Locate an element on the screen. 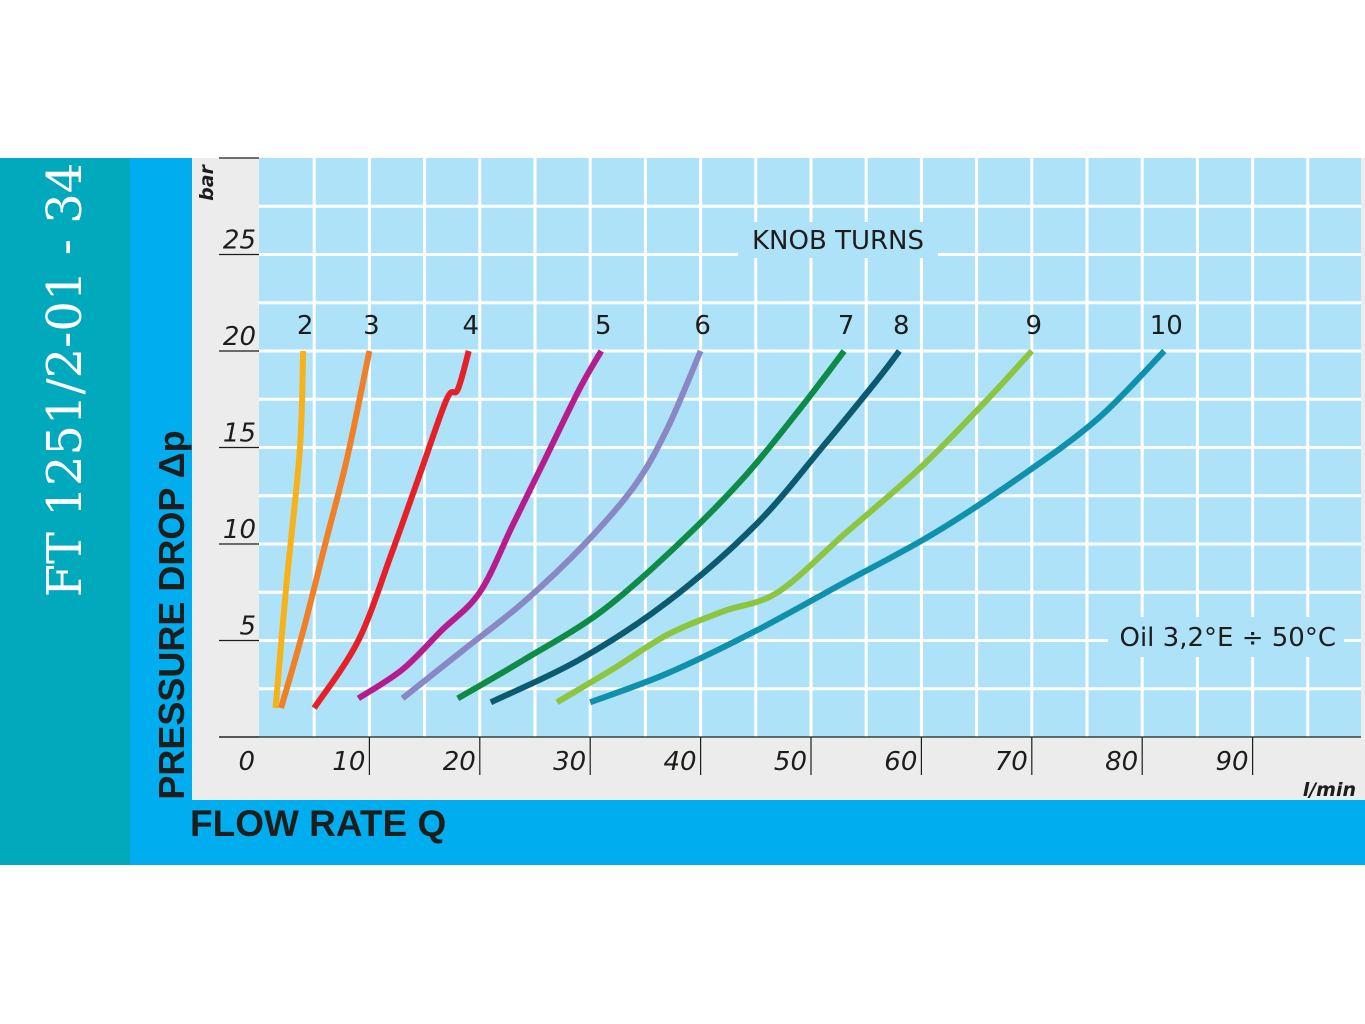  knob-turns-title: KNOB TURNS is located at coordinates (838, 241).